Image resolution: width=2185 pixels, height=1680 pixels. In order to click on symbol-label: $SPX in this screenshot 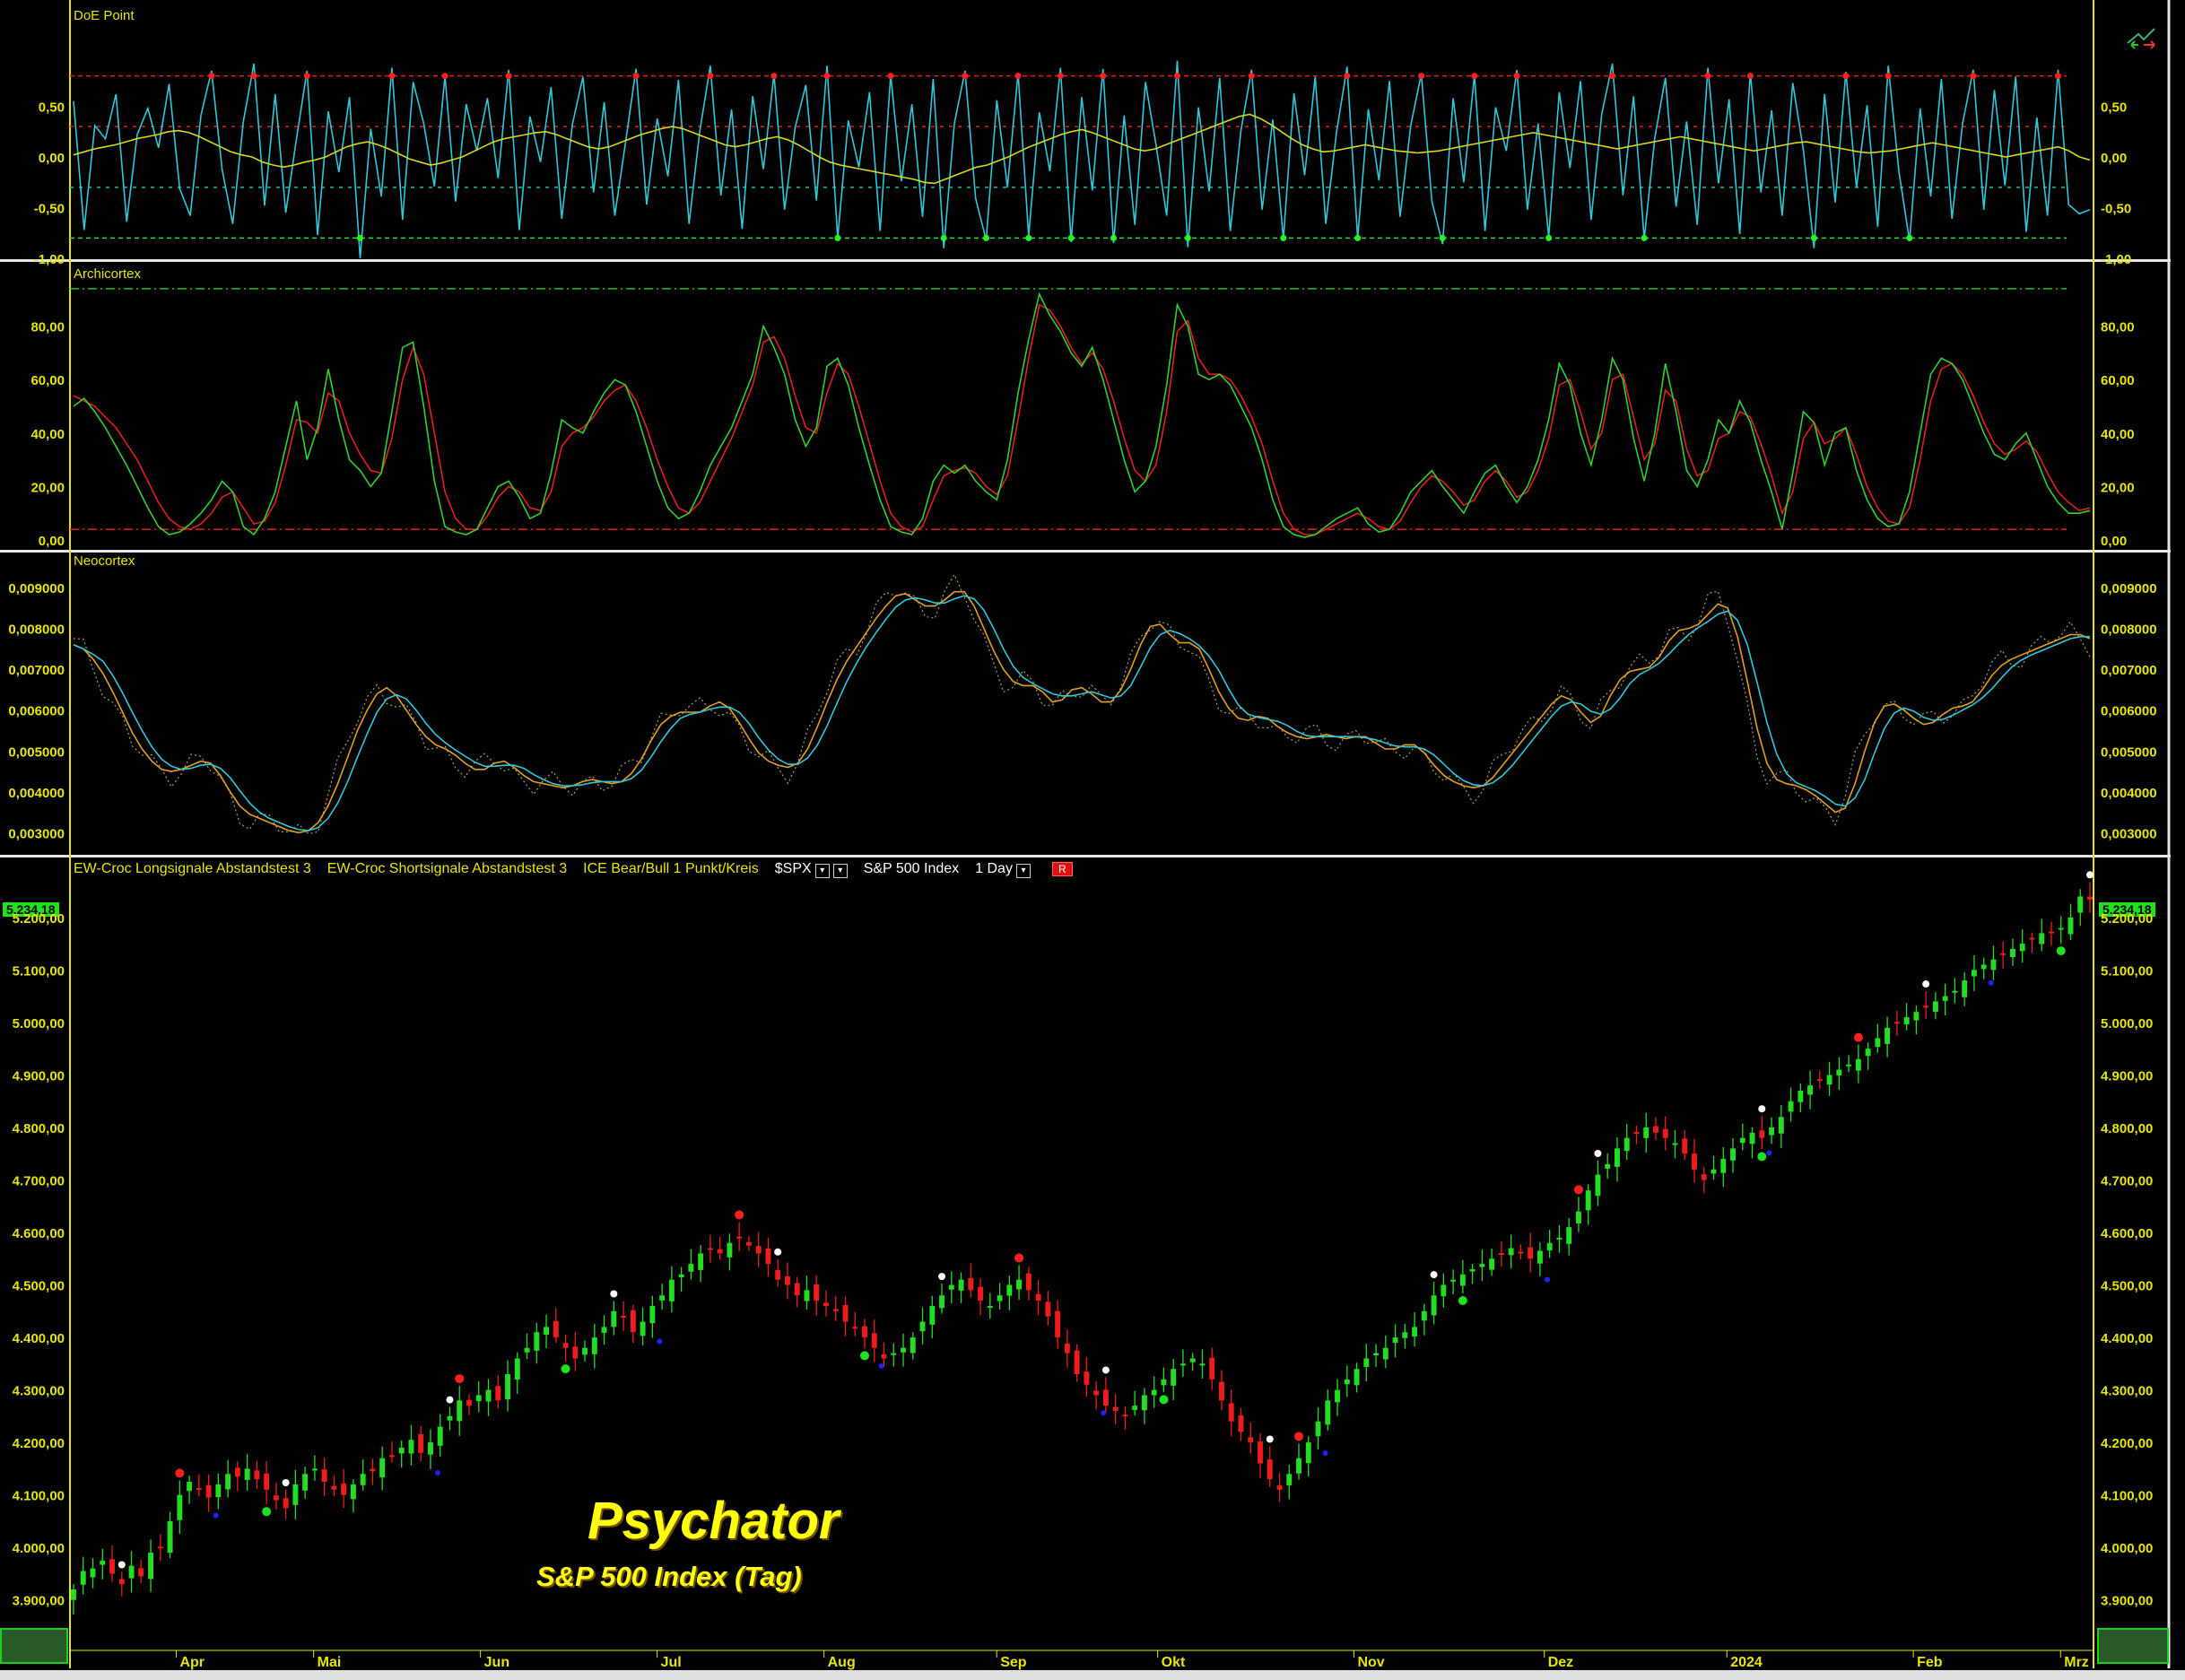, I will do `click(793, 868)`.